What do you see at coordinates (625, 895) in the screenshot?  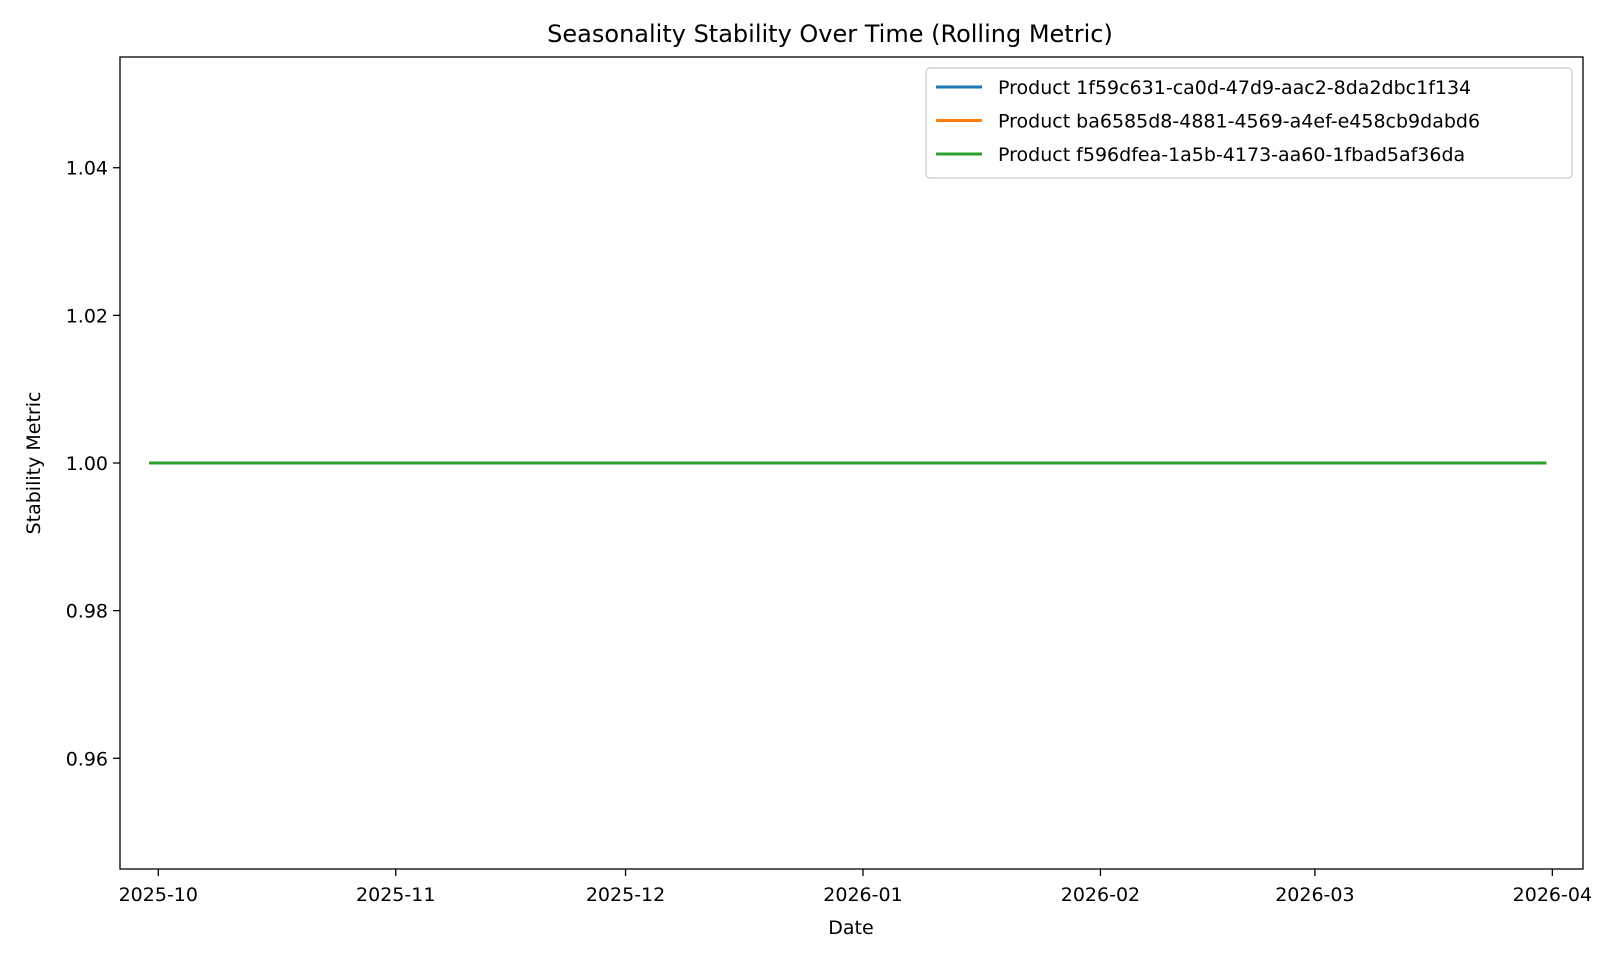 I see `x-tick-label: 2025-12` at bounding box center [625, 895].